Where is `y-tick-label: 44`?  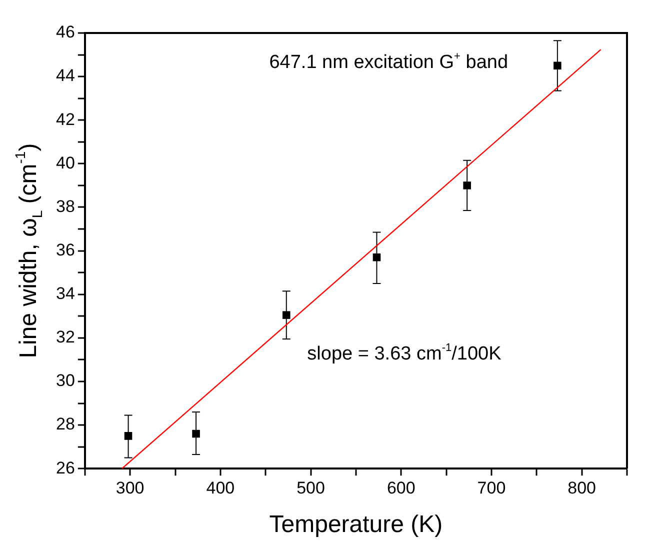 y-tick-label: 44 is located at coordinates (65, 76).